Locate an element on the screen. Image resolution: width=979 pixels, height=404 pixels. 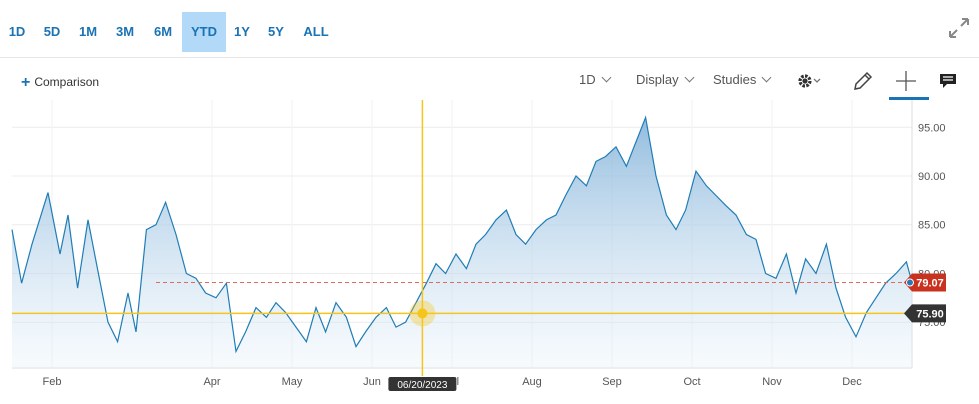
range-button-1m: 1M is located at coordinates (88, 31).